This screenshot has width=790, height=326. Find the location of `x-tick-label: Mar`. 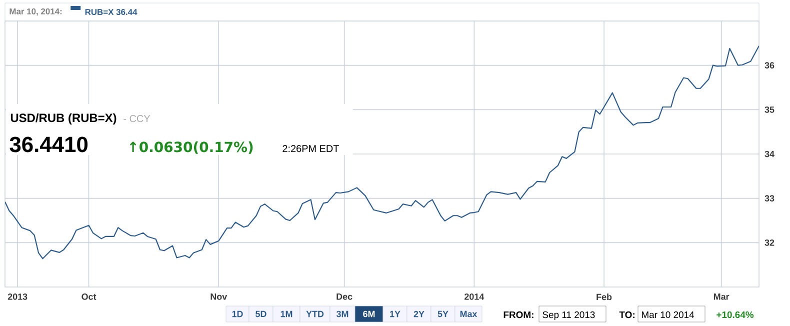

x-tick-label: Mar is located at coordinates (722, 297).